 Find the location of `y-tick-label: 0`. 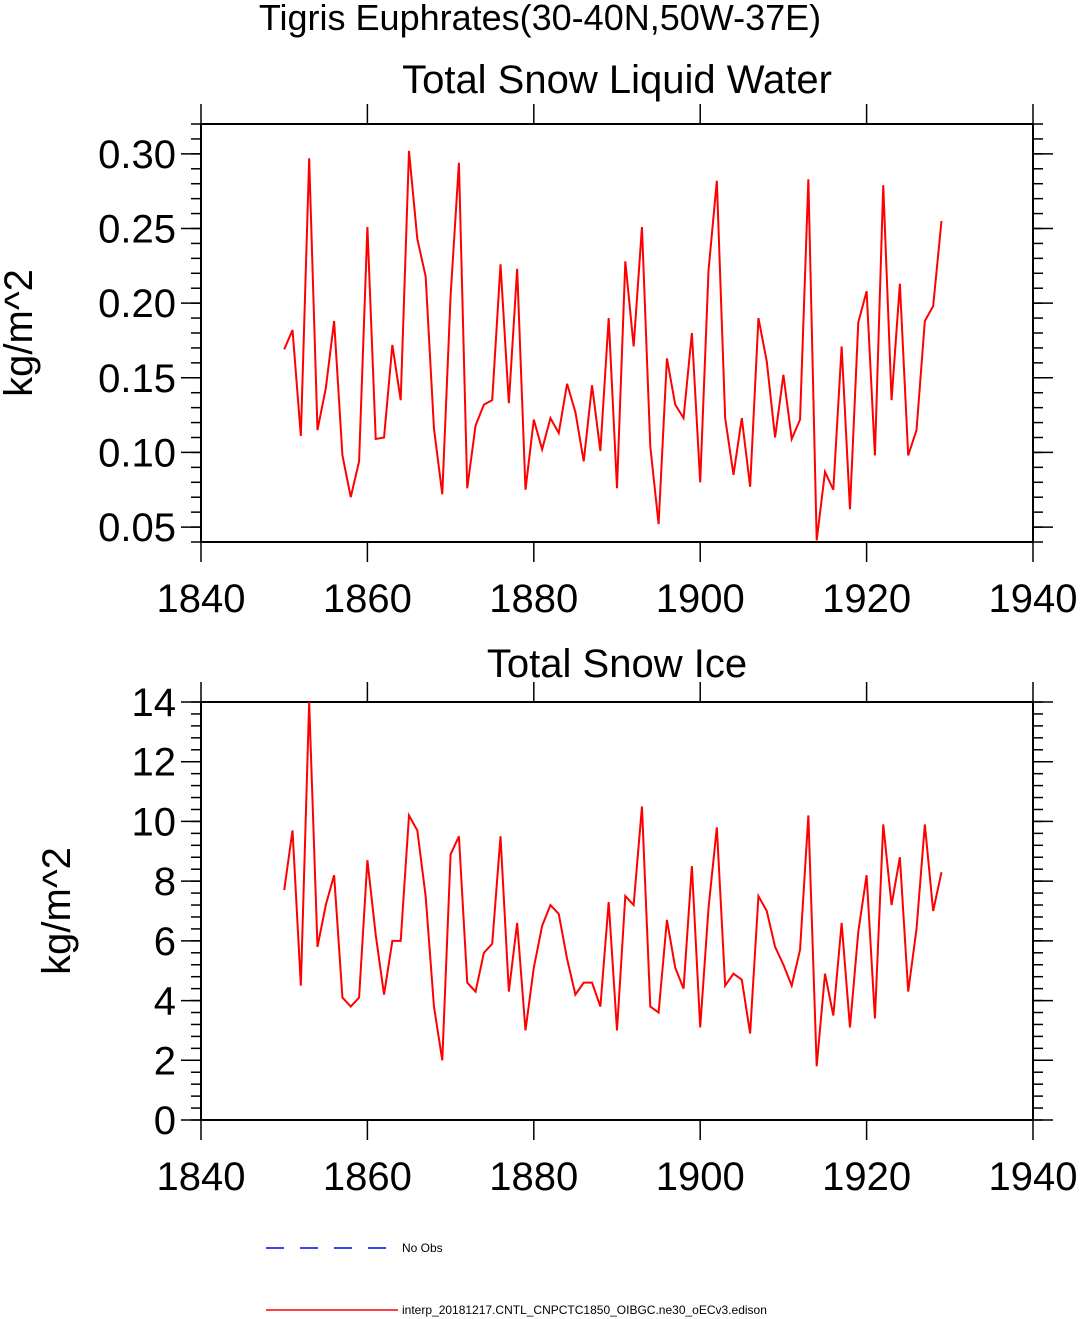

y-tick-label: 0 is located at coordinates (165, 1121).